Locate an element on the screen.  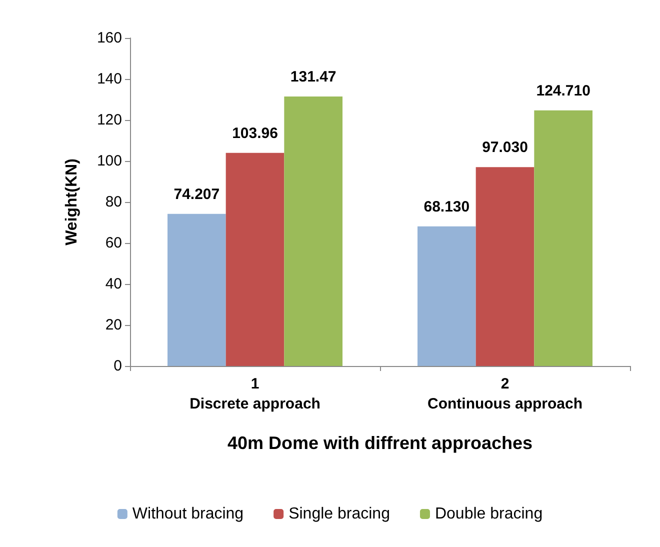
legend-label: Double bracing is located at coordinates (488, 514).